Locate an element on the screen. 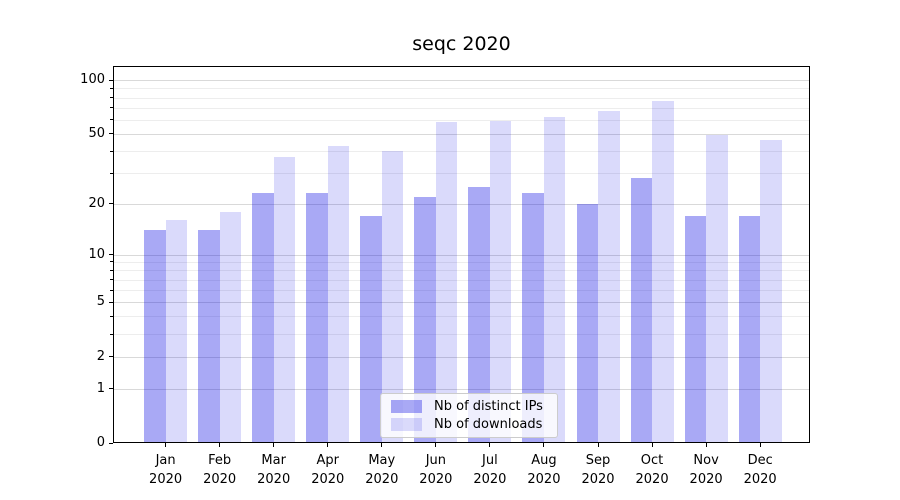 This screenshot has width=900, height=500. legend-swatch-distinct-ips is located at coordinates (406, 406).